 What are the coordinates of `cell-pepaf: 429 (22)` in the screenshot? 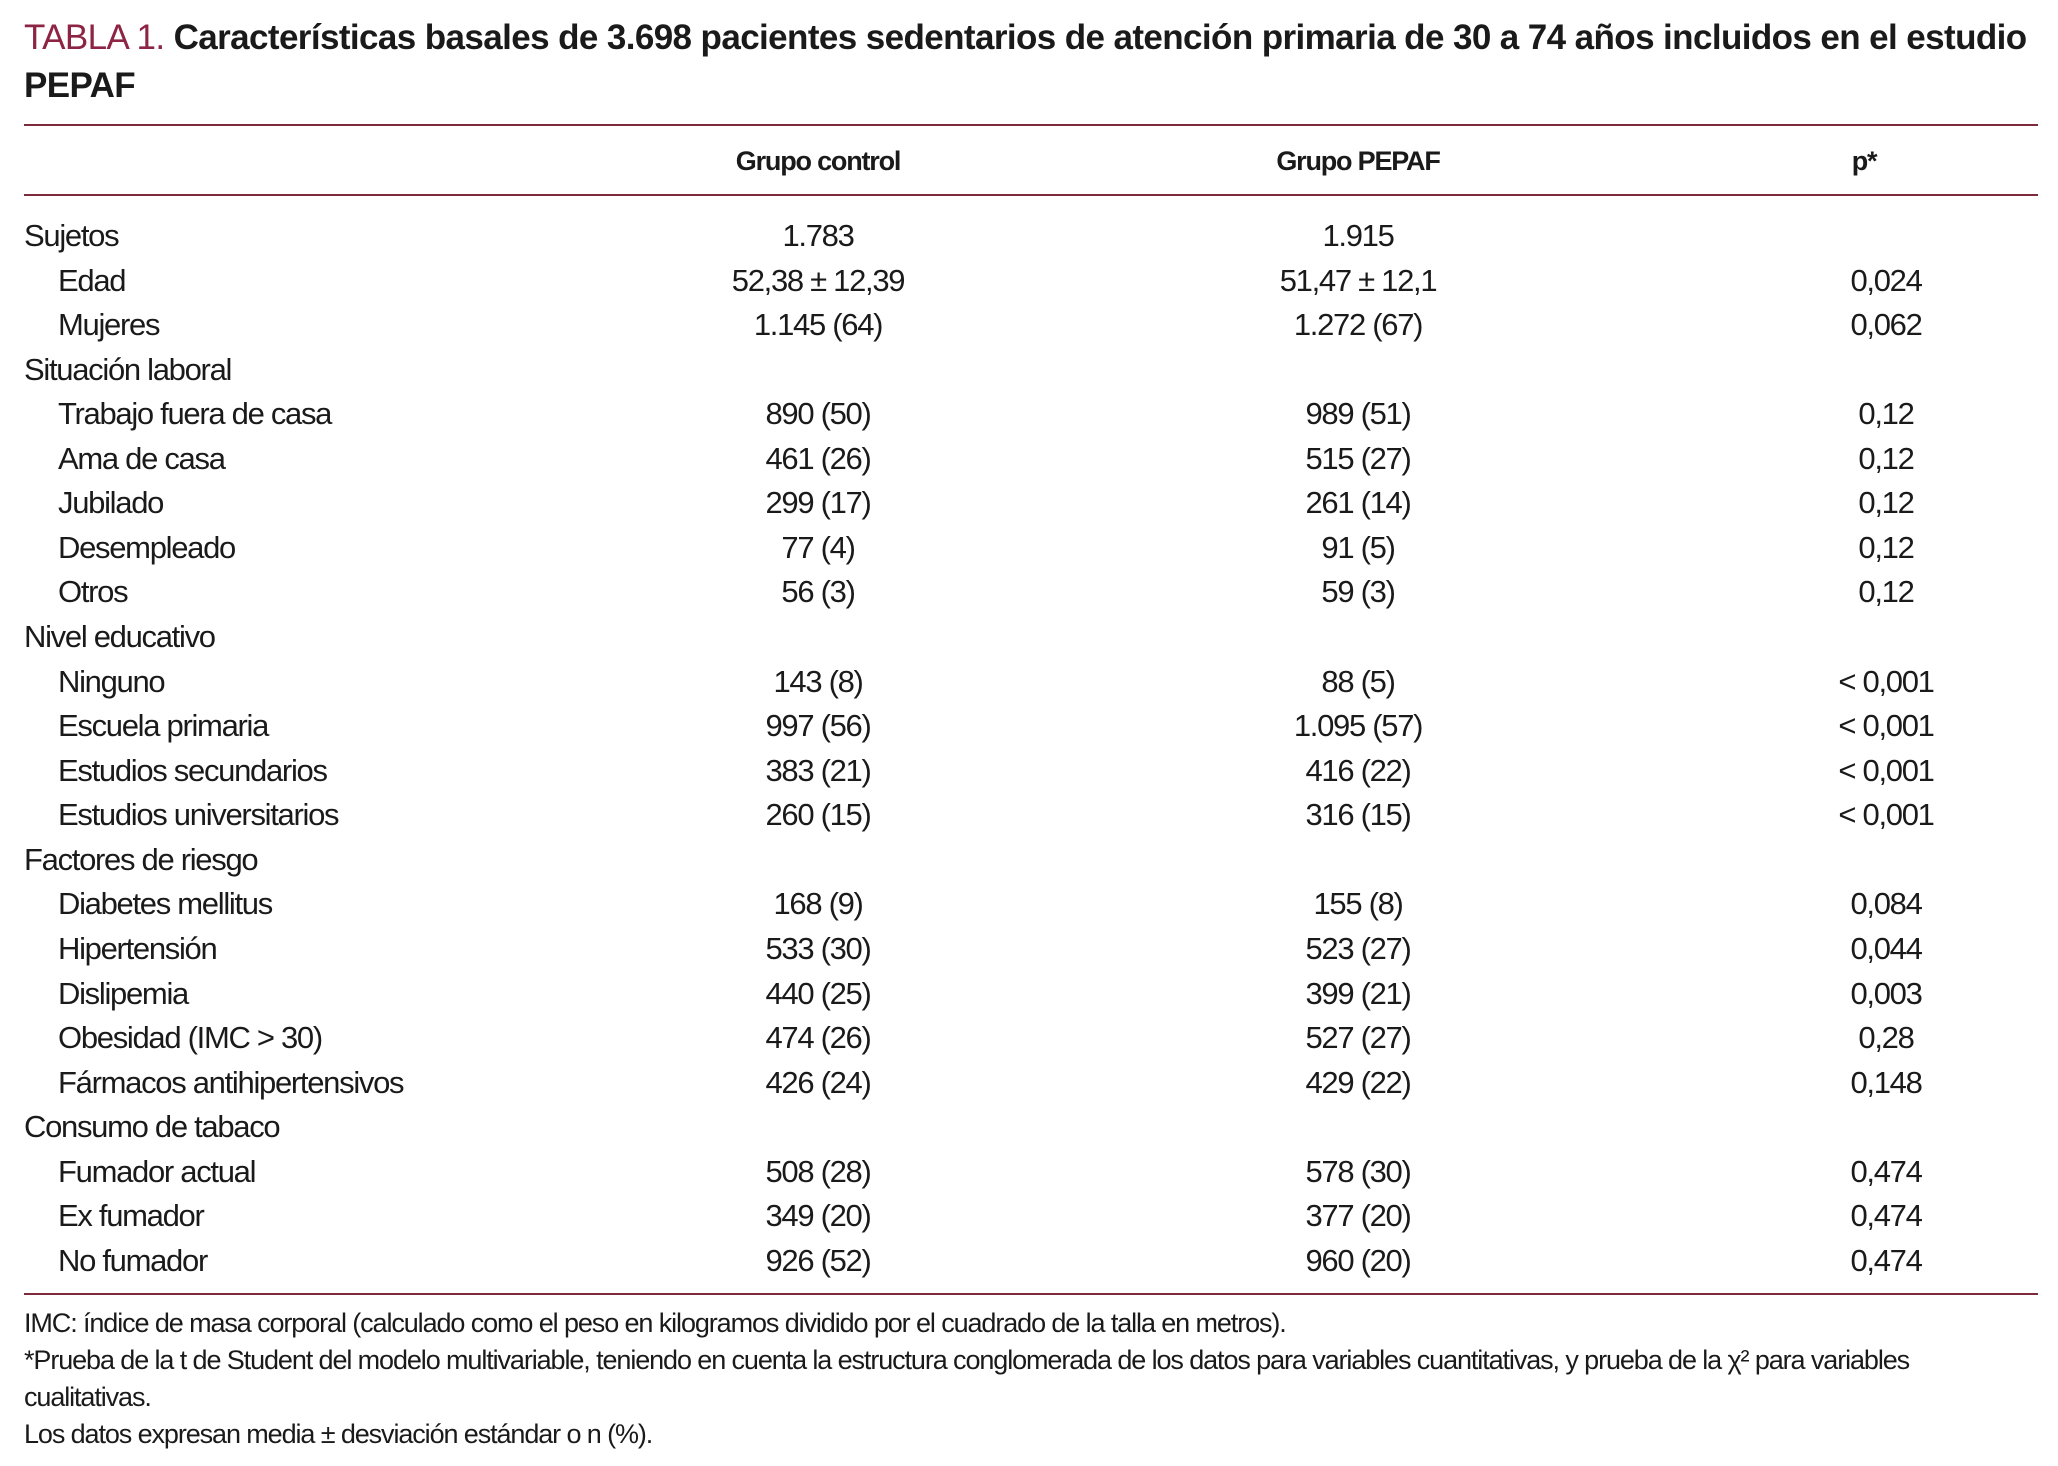 It's located at (1358, 1082).